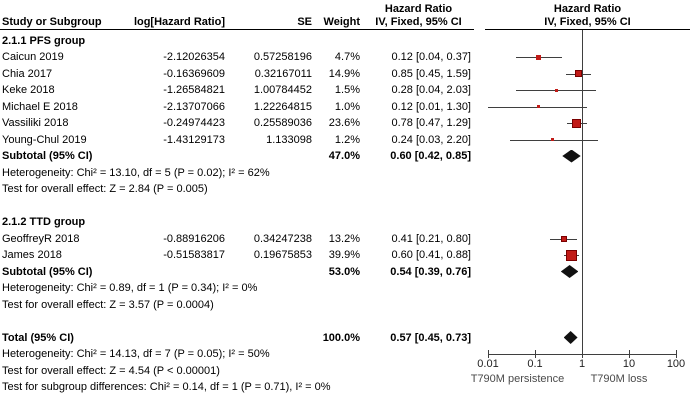 This screenshot has width=690, height=404. Describe the element at coordinates (347, 139) in the screenshot. I see `weight-value: 1.2%` at that location.